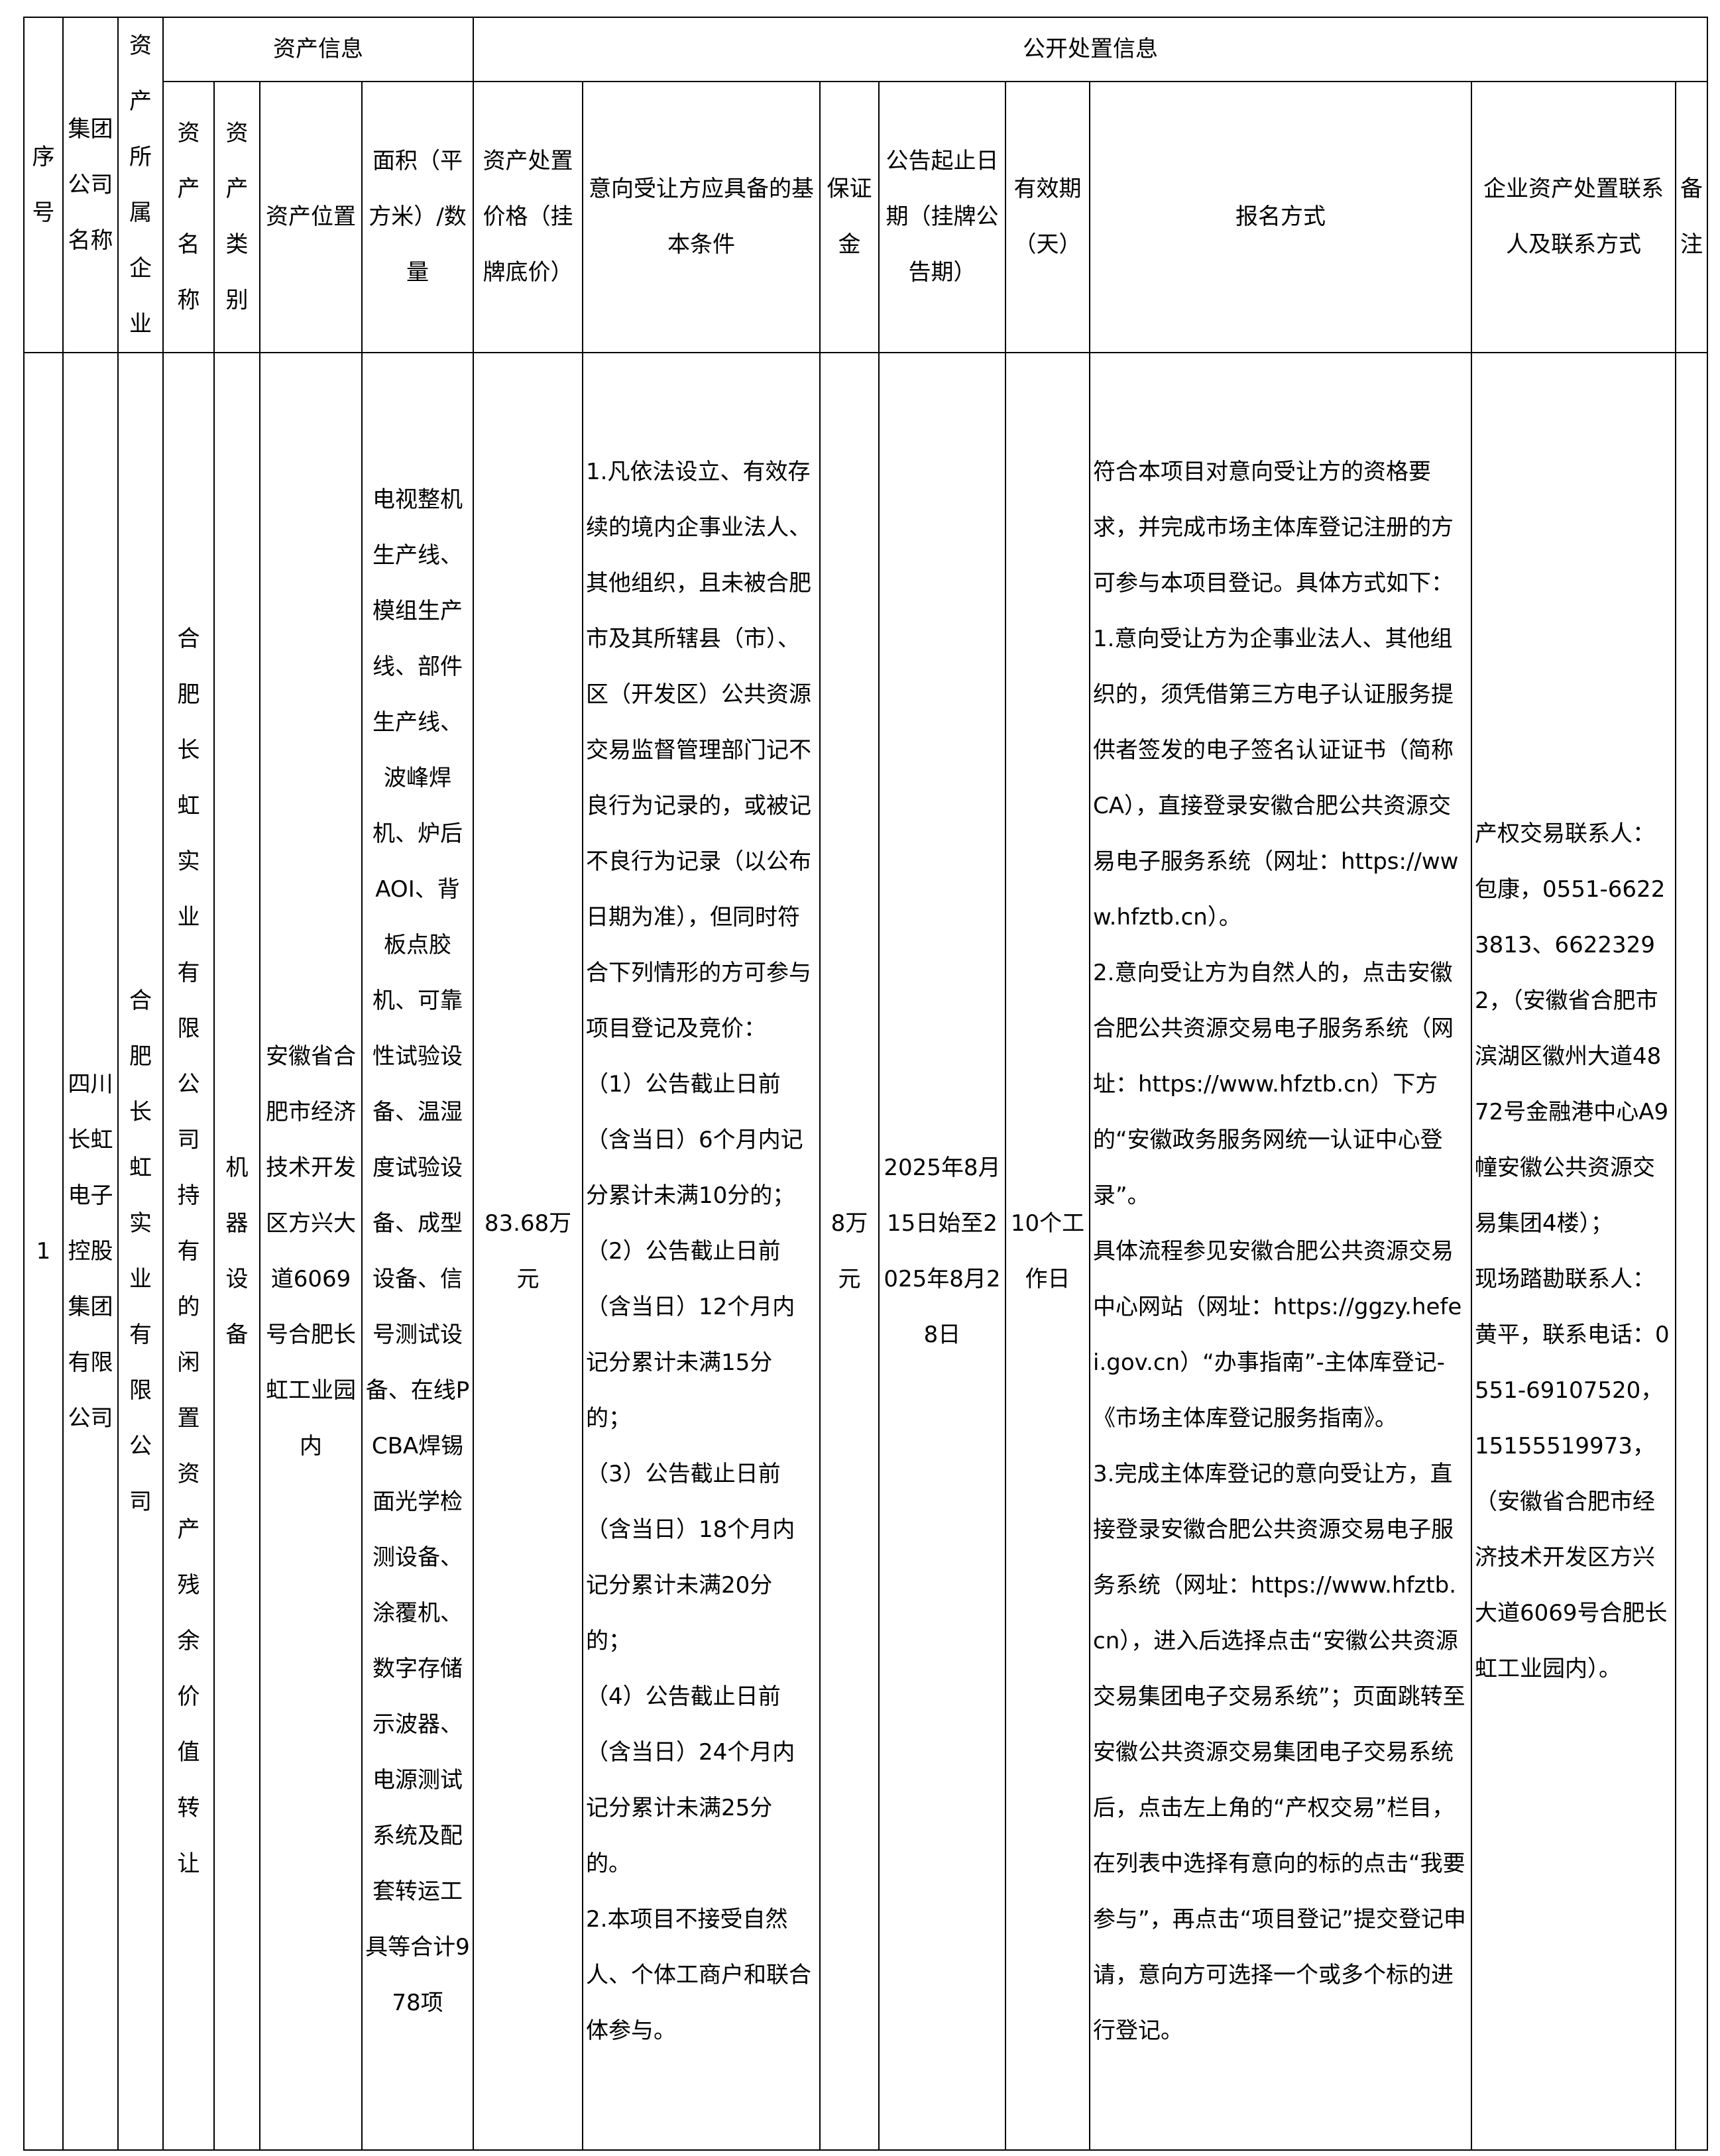  I want to click on header-contact: 企业资产处置联系人及联系方式, so click(1574, 217).